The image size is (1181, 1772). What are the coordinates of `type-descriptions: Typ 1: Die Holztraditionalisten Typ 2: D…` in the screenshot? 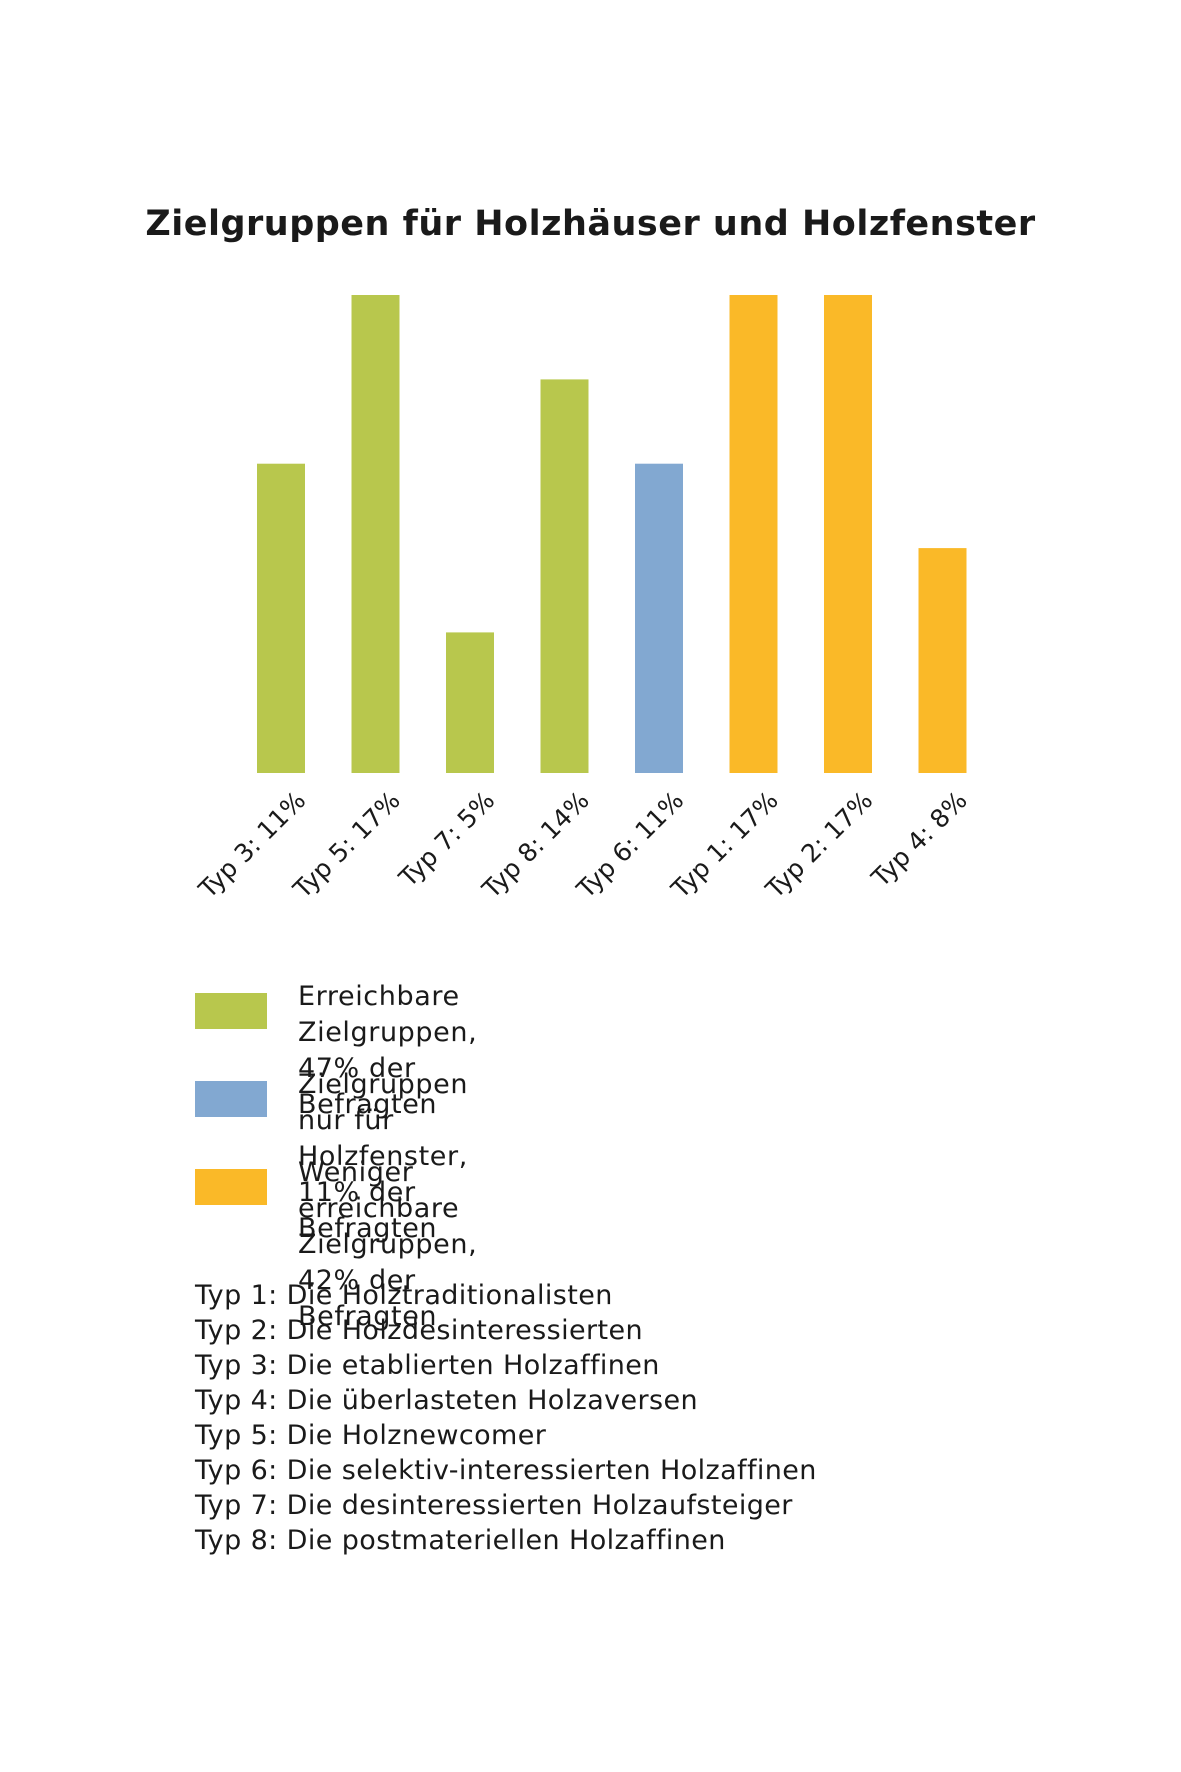 It's located at (506, 1418).